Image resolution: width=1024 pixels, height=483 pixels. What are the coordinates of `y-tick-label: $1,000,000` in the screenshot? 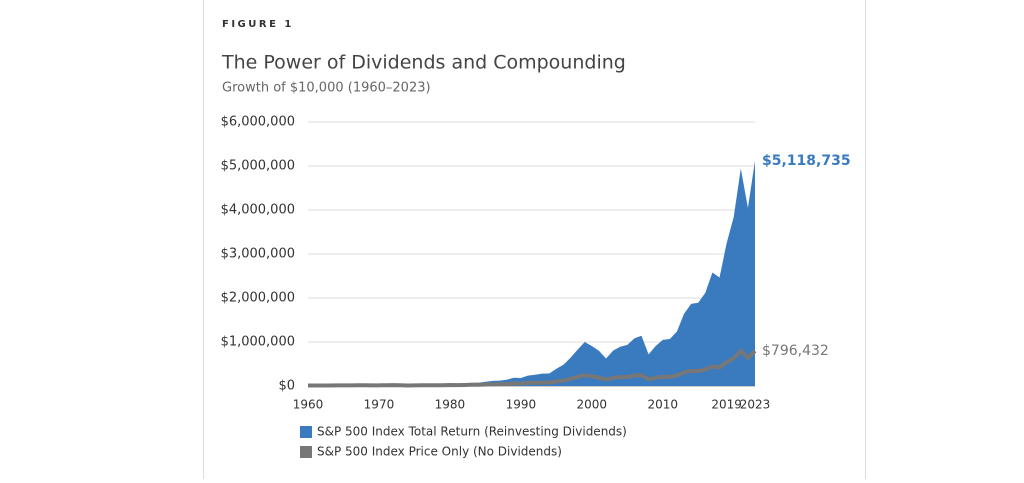 It's located at (258, 342).